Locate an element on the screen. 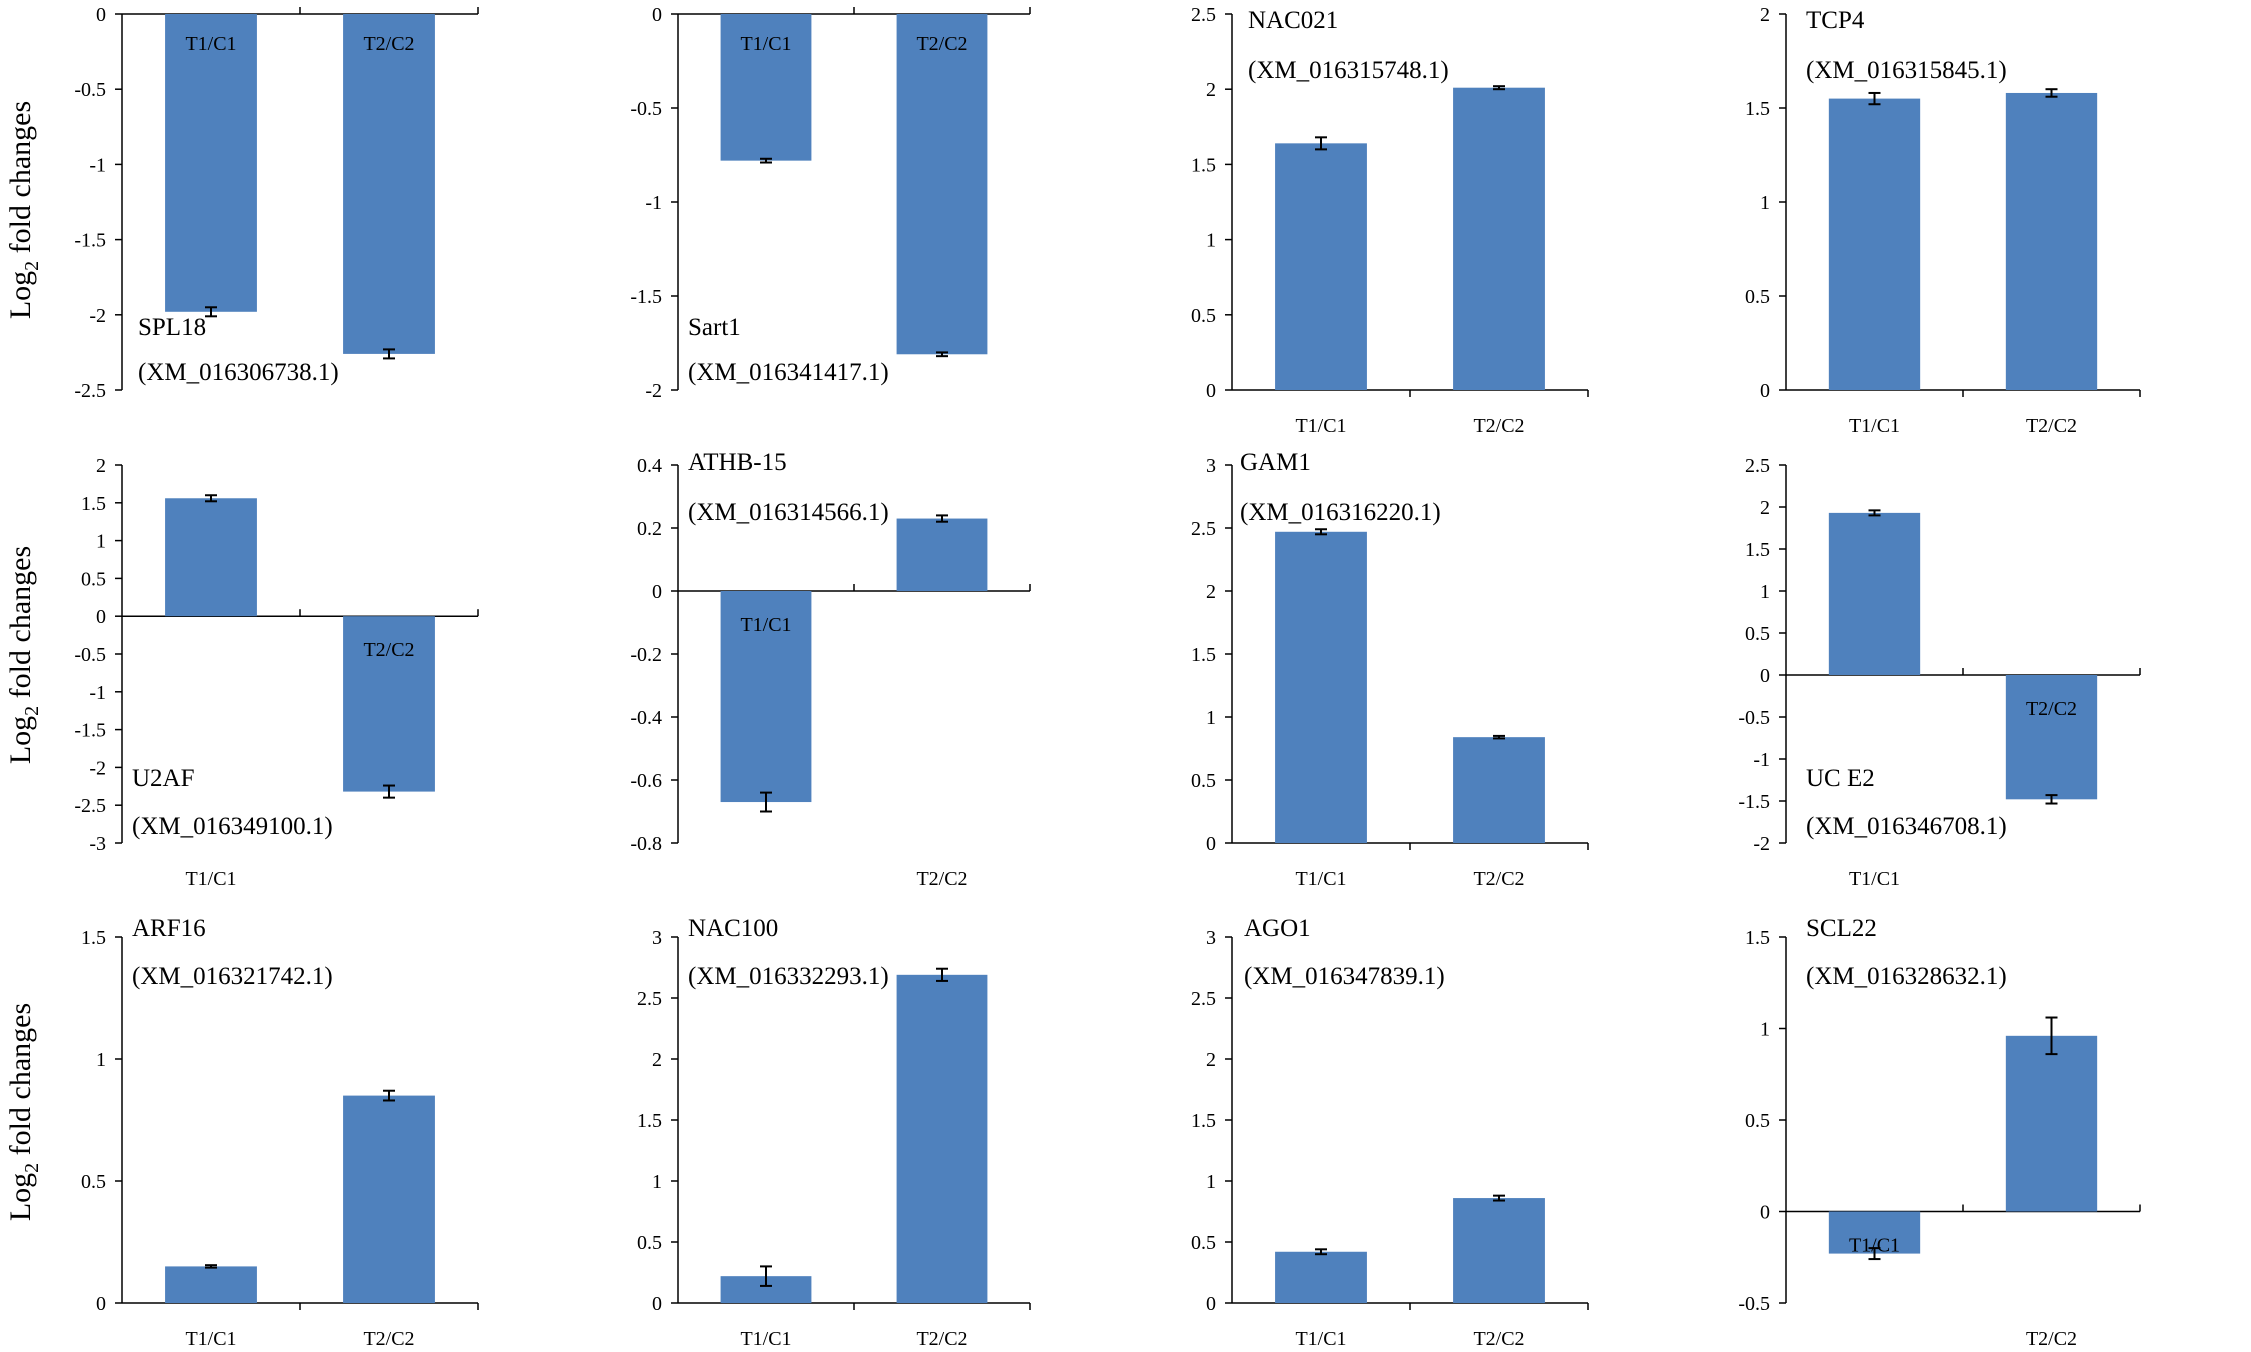 The width and height of the screenshot is (2251, 1352). gene-name-label: AGO1 is located at coordinates (1277, 928).